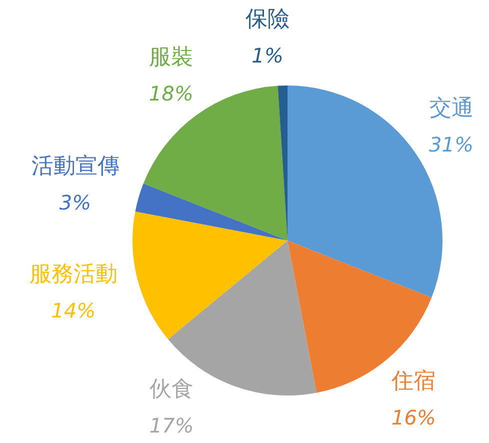 The height and width of the screenshot is (443, 489). What do you see at coordinates (413, 417) in the screenshot?
I see `data-label: 16%` at bounding box center [413, 417].